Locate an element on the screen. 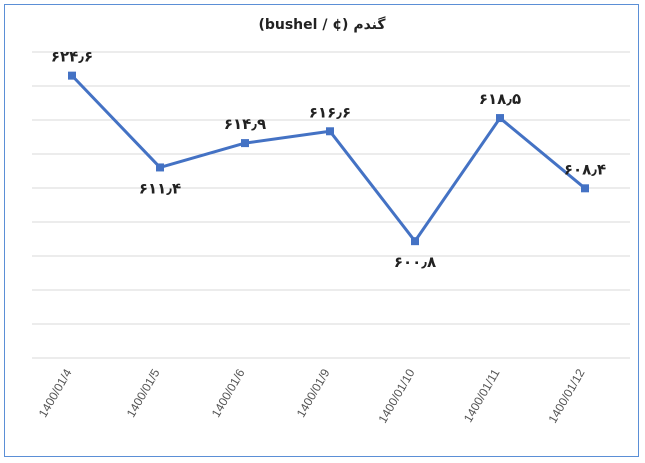 This screenshot has height=463, width=645. x-tick-label: 1400/01/11 is located at coordinates (482, 395).